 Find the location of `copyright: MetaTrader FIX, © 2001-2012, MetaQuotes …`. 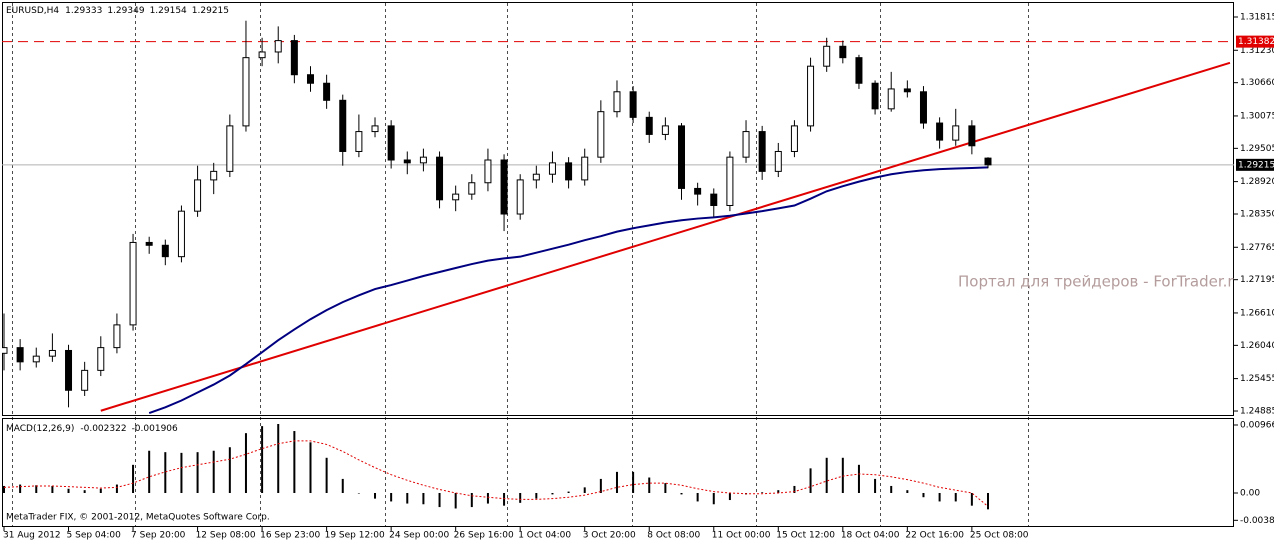

copyright: MetaTrader FIX, © 2001-2012, MetaQuotes … is located at coordinates (138, 518).